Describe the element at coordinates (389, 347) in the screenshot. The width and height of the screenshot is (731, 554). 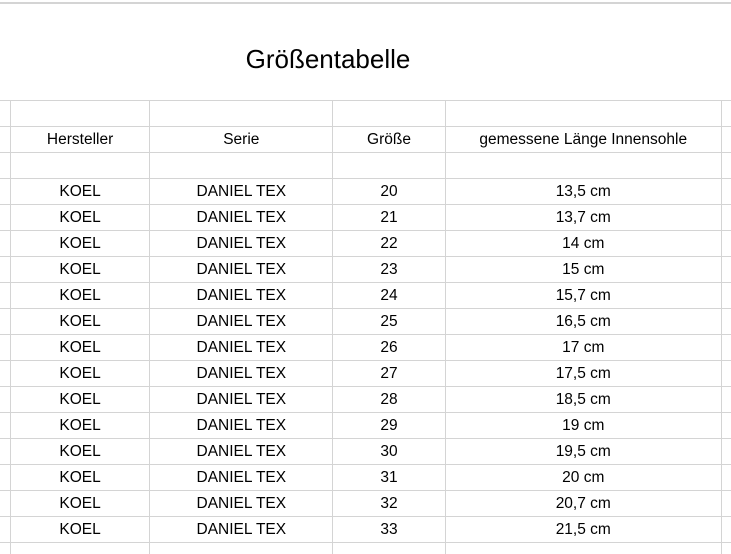
I see `cell: 26` at that location.